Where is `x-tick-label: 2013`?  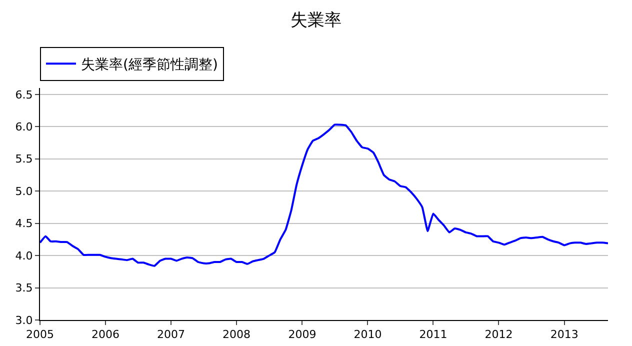 x-tick-label: 2013 is located at coordinates (564, 335).